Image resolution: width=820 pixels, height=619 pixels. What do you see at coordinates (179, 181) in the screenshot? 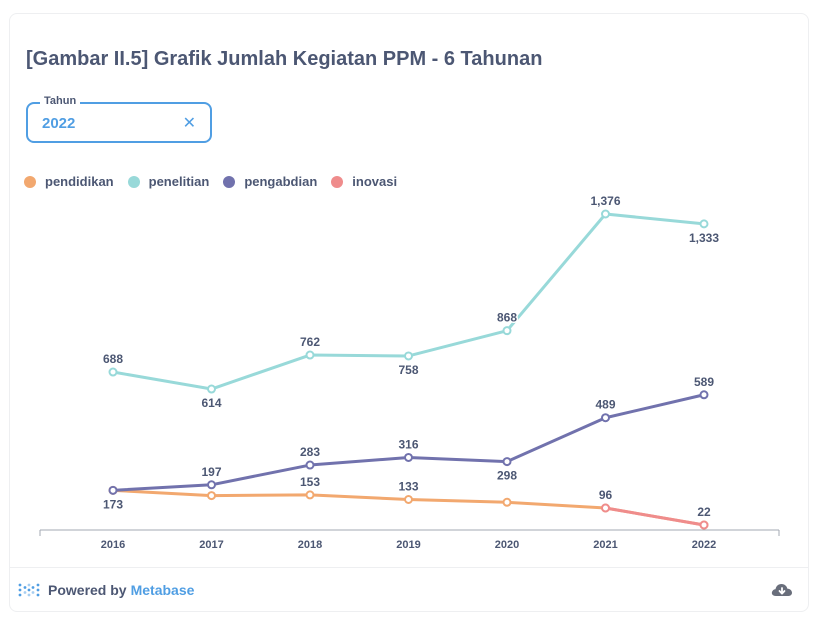
I see `legend-label-penelitian: penelitian` at bounding box center [179, 181].